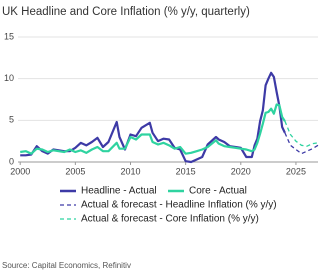 Image resolution: width=325 pixels, height=273 pixels. I want to click on legend-label: Core - Actual, so click(218, 191).